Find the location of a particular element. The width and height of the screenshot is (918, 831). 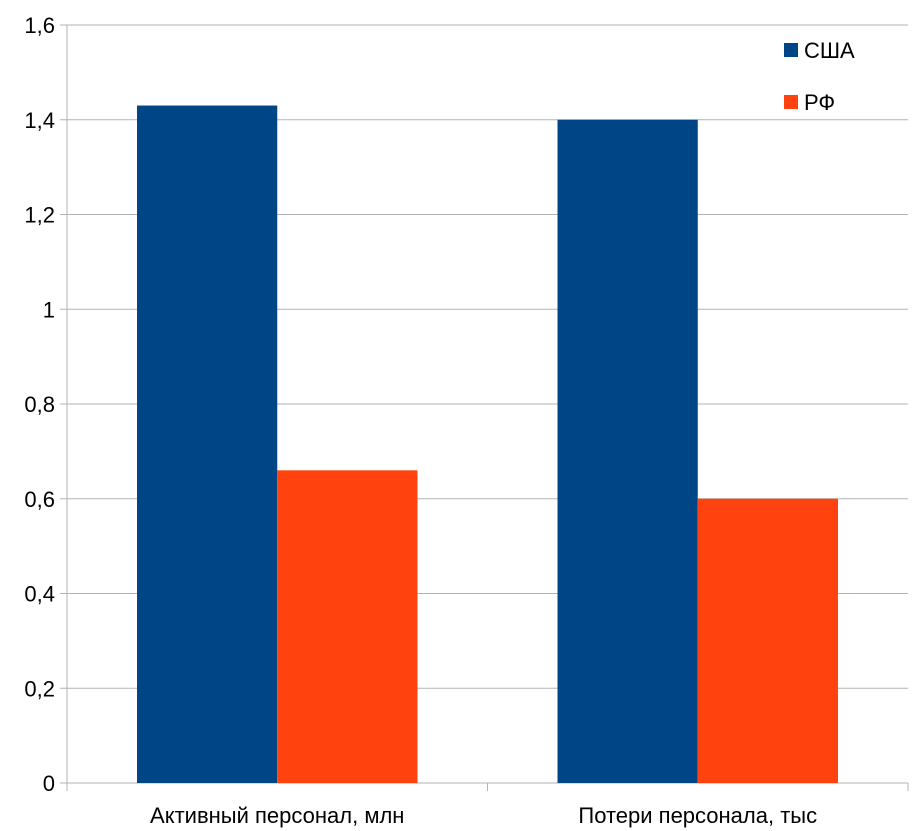

legend-label: США is located at coordinates (829, 50).